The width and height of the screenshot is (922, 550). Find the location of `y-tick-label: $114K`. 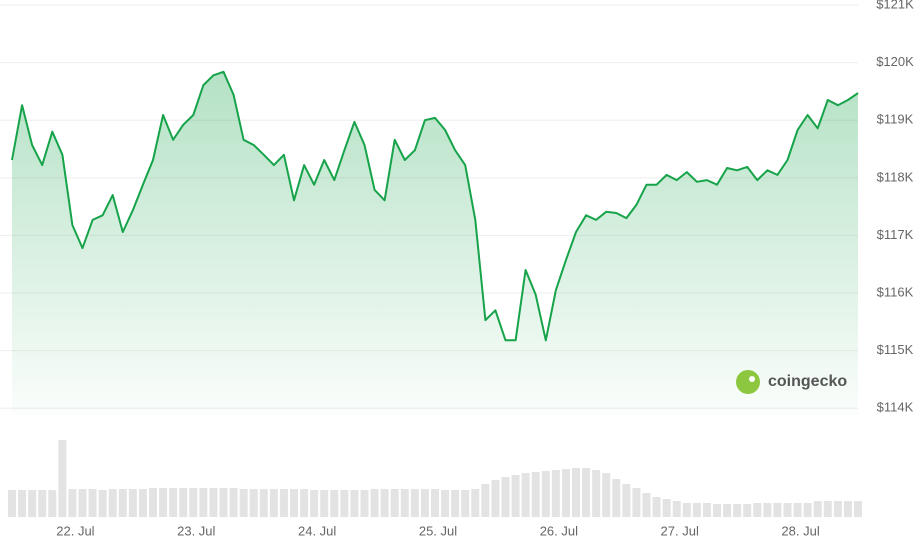

y-tick-label: $114K is located at coordinates (895, 407).